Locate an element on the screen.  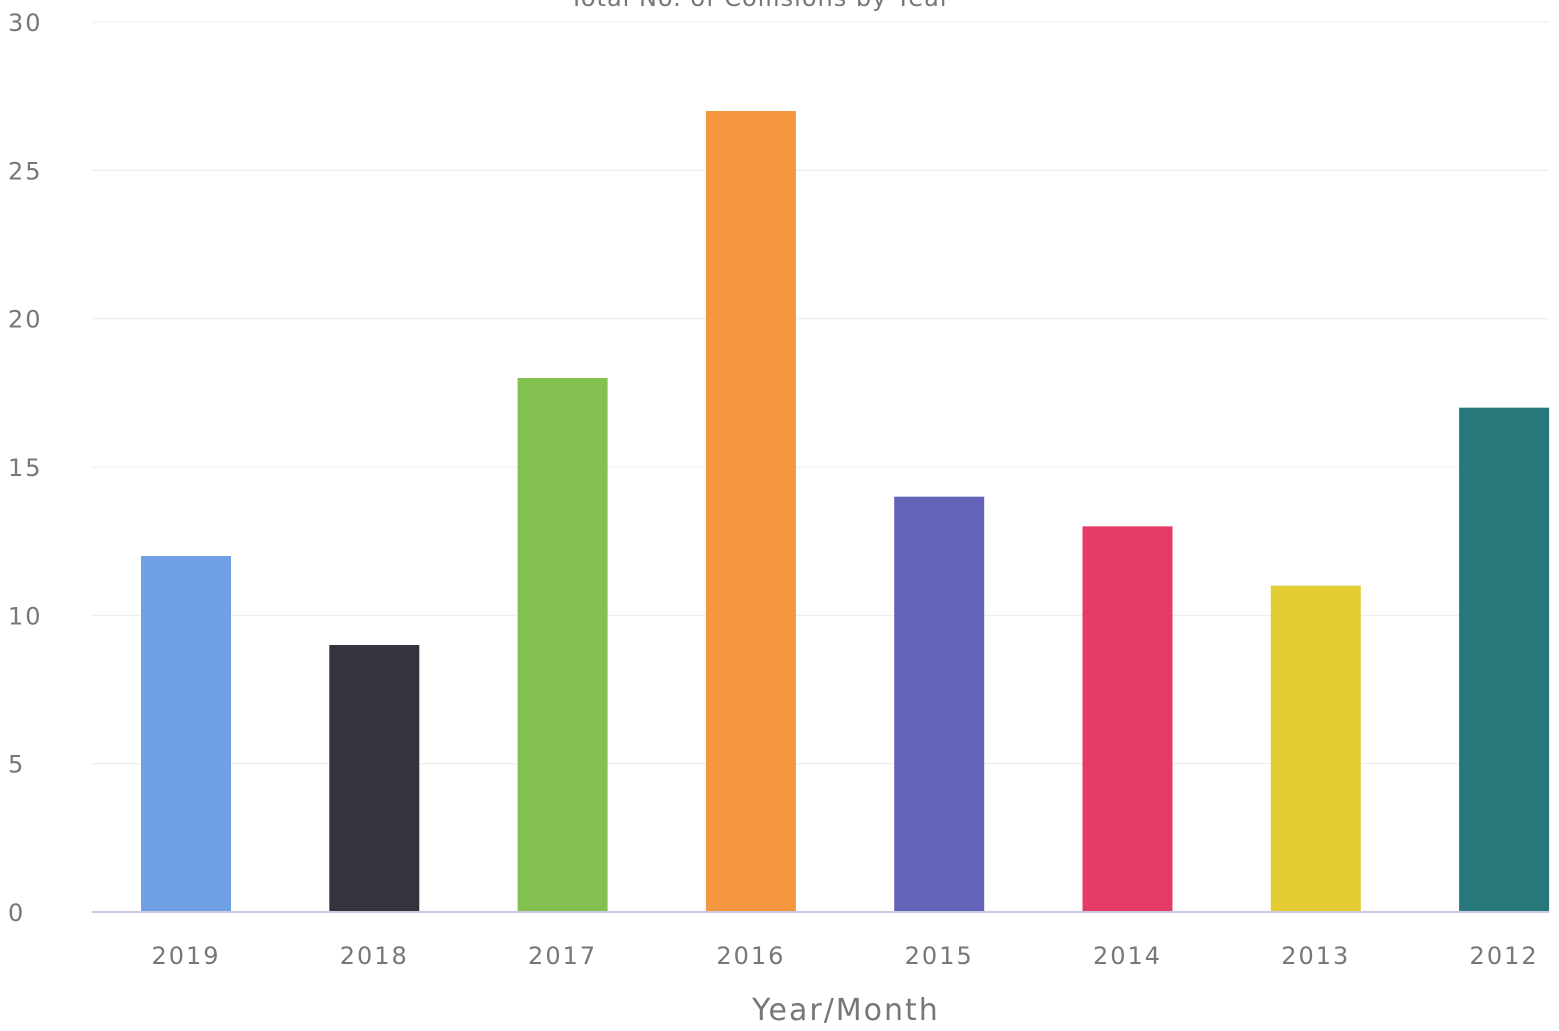
y-tick-label: 15 is located at coordinates (25, 468).